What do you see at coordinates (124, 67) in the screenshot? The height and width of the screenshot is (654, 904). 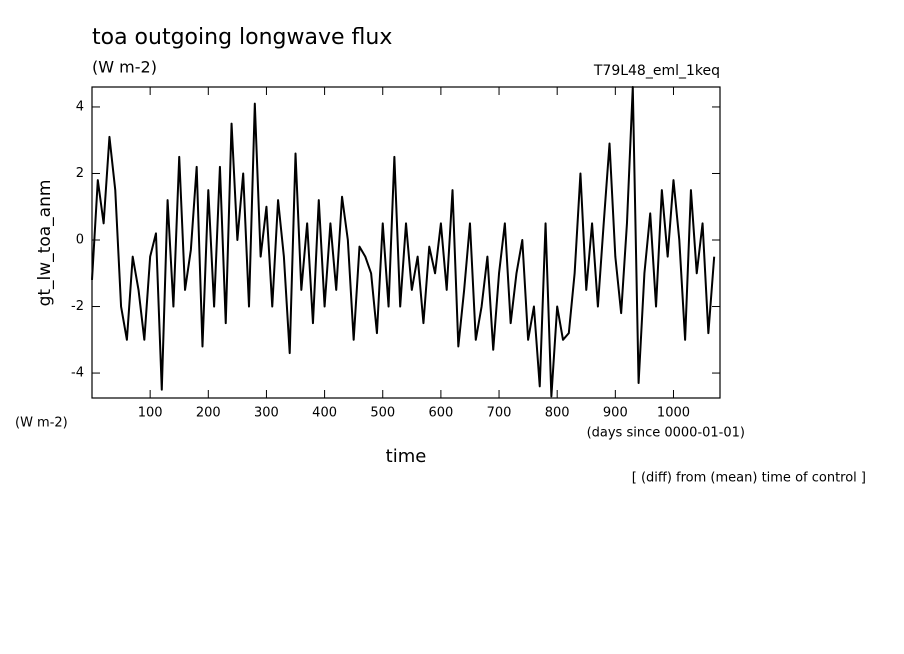 I see `chart-subtitle: (W m-2)` at bounding box center [124, 67].